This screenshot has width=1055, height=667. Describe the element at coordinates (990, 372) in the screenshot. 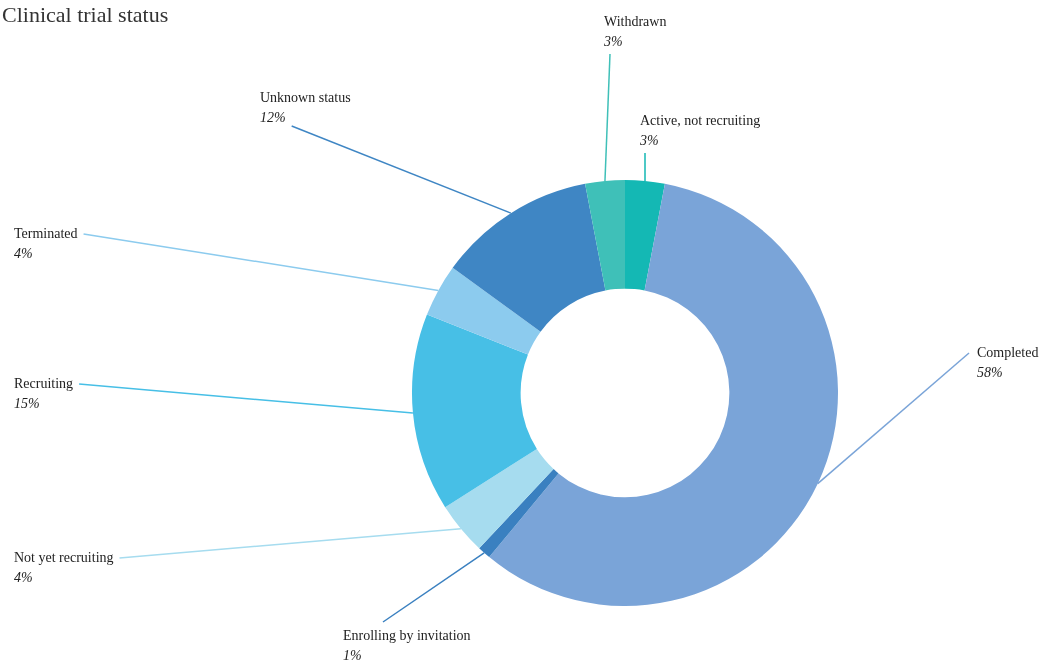

I see `data-label: 58%` at that location.